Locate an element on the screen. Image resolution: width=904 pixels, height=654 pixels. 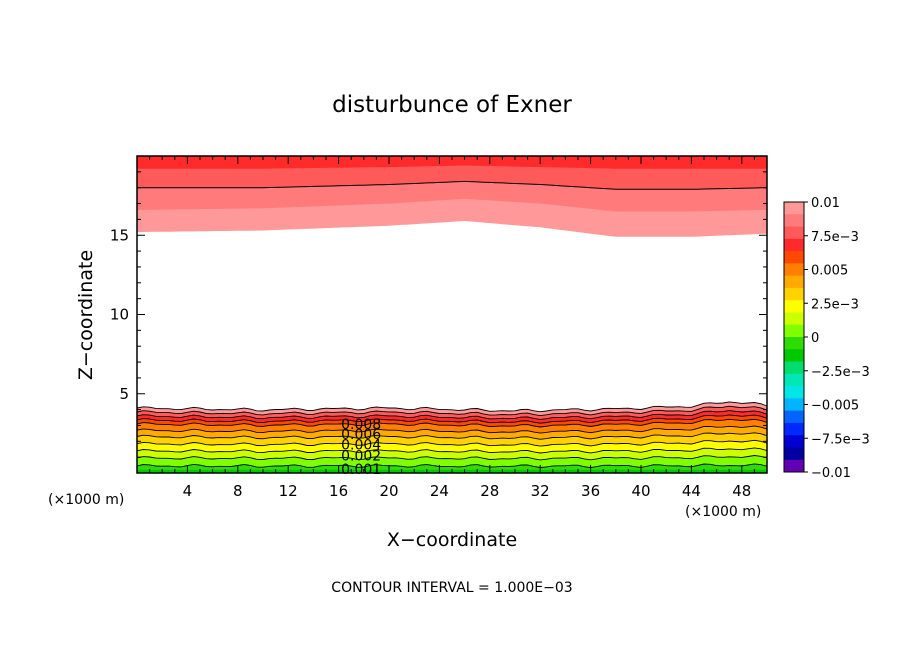
colorbar-label: −2.5e−3 is located at coordinates (840, 372).